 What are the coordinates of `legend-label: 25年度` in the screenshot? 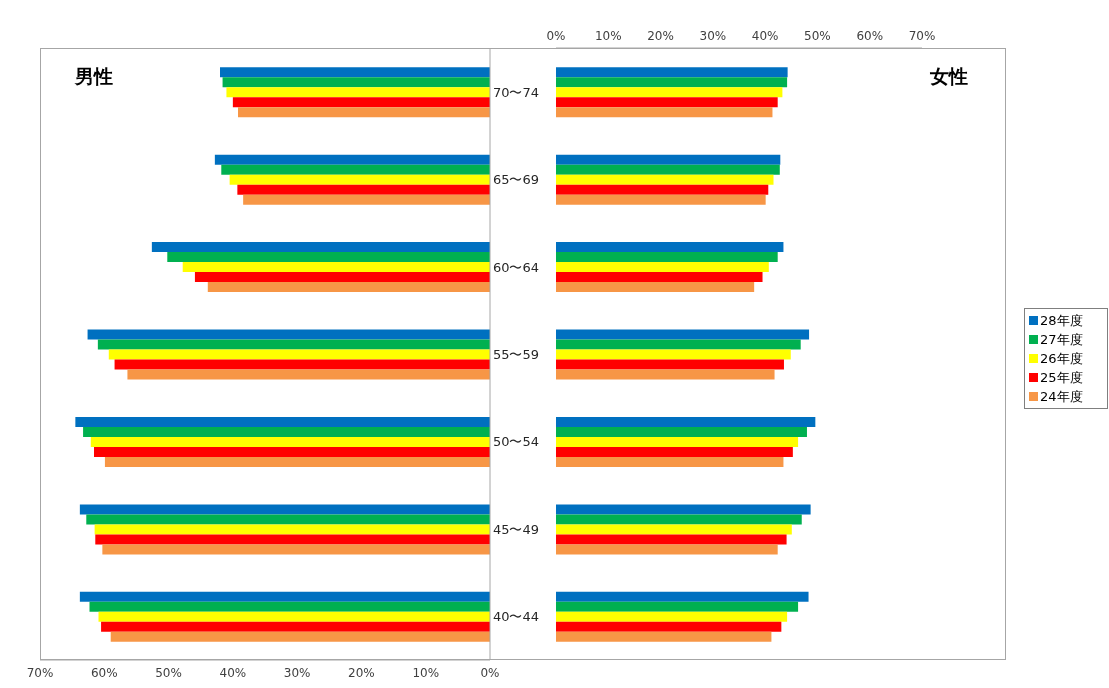 It's located at (1061, 378).